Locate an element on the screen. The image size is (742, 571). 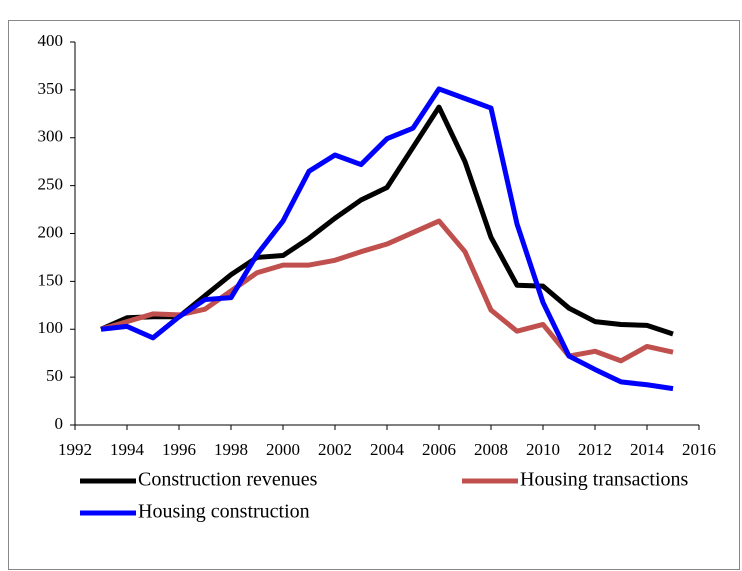
x-tick-label: 1998 is located at coordinates (231, 449).